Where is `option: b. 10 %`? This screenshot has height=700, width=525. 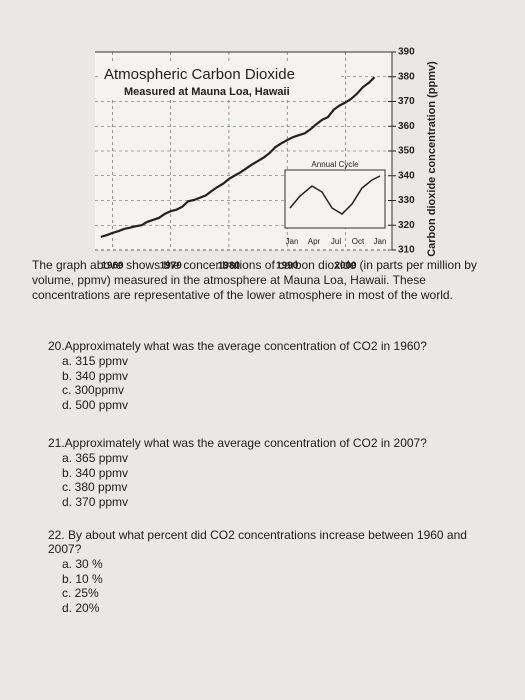
option: b. 10 % is located at coordinates (82, 578).